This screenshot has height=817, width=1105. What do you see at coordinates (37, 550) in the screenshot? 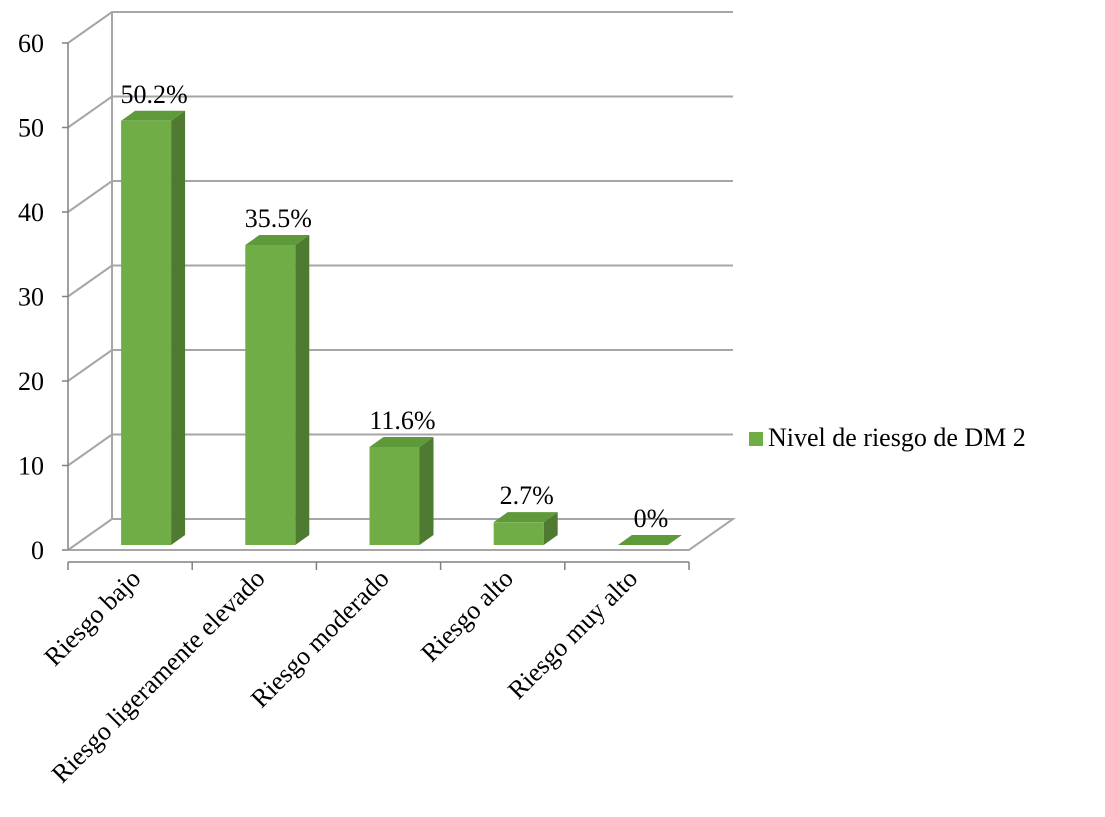
I see `y-tick-label: 0` at bounding box center [37, 550].